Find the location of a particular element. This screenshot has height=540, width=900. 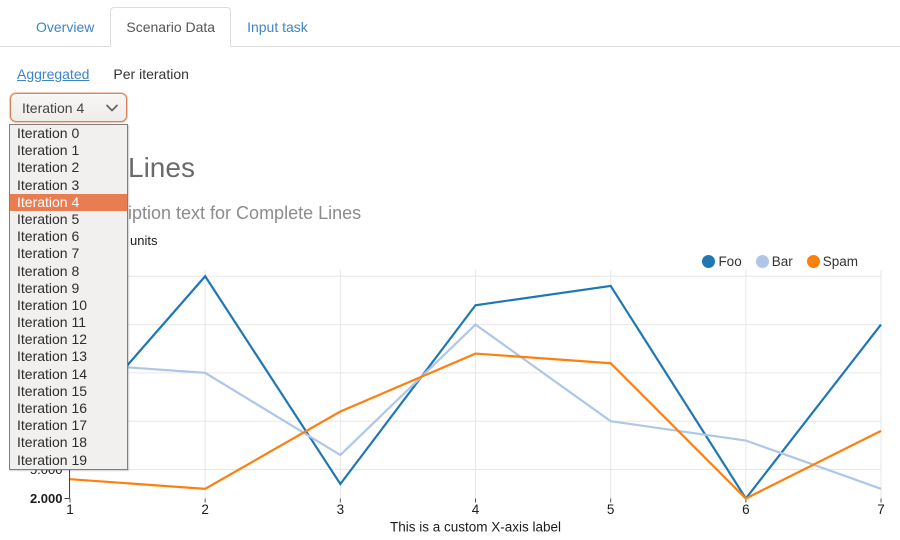

x-tick-label: 2 is located at coordinates (205, 509).